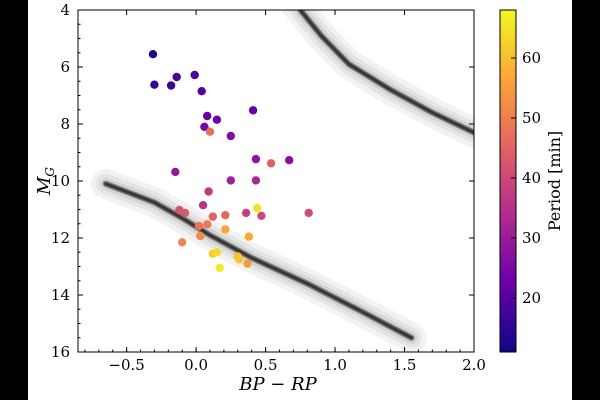 This screenshot has width=600, height=400. Describe the element at coordinates (277, 384) in the screenshot. I see `x-axis-label: BP − RP` at that location.